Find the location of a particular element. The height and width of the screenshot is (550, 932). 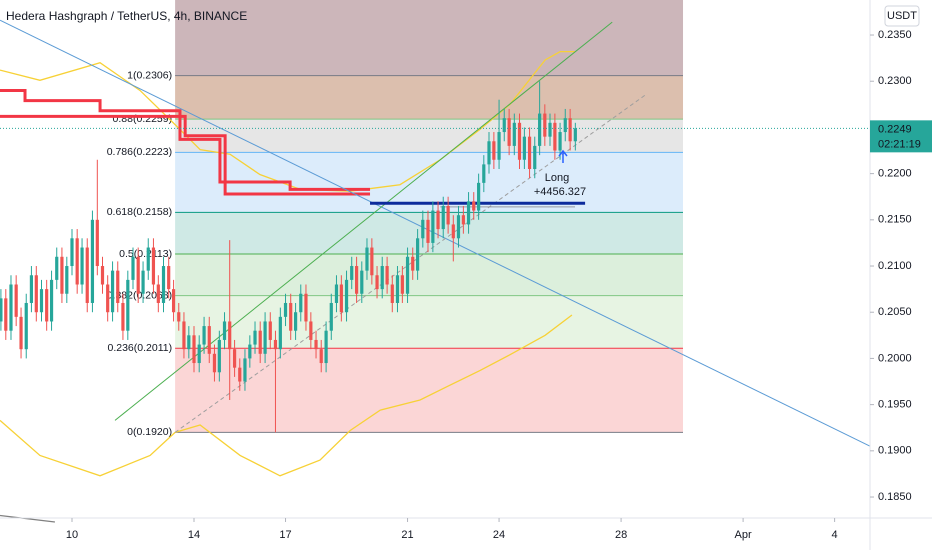

x-tick-label: 14 is located at coordinates (194, 535).